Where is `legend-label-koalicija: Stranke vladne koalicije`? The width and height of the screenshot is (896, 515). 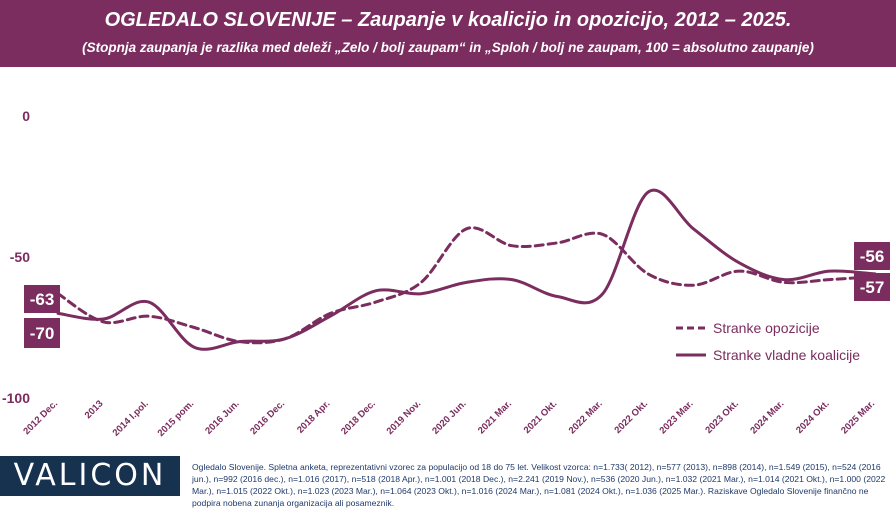
legend-label-koalicija: Stranke vladne koalicije is located at coordinates (786, 355).